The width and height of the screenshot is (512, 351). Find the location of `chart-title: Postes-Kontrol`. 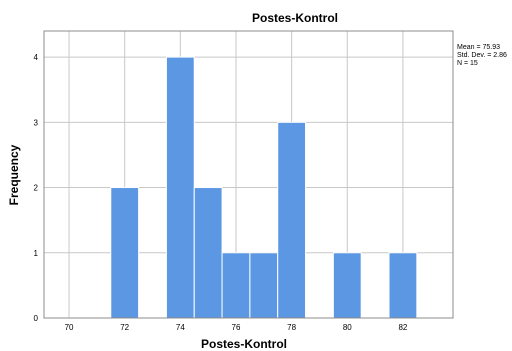

chart-title: Postes-Kontrol is located at coordinates (295, 18).